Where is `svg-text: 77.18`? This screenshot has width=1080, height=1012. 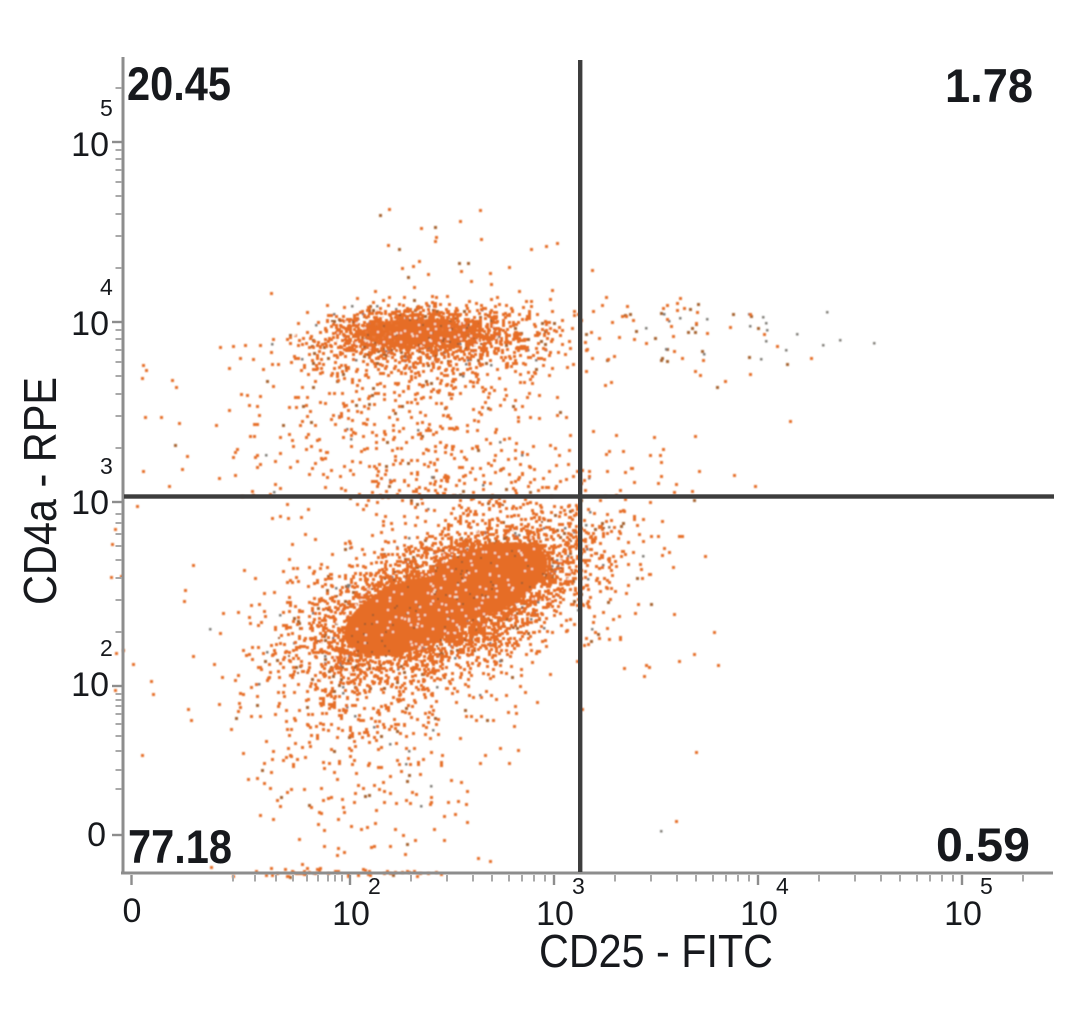 svg-text: 77.18 is located at coordinates (180, 846).